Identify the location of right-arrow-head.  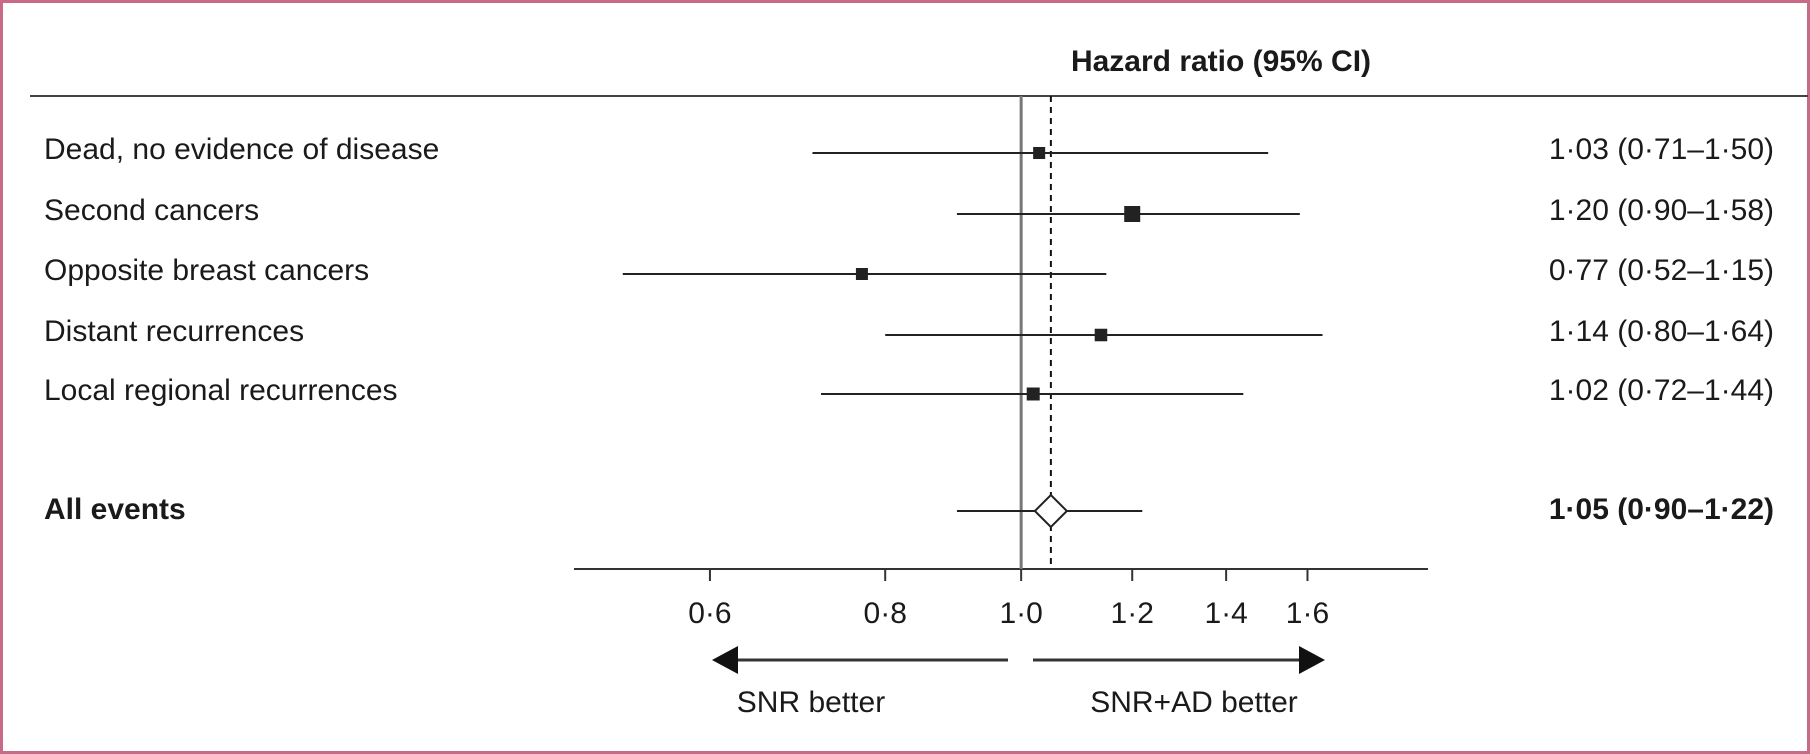
(1312, 660).